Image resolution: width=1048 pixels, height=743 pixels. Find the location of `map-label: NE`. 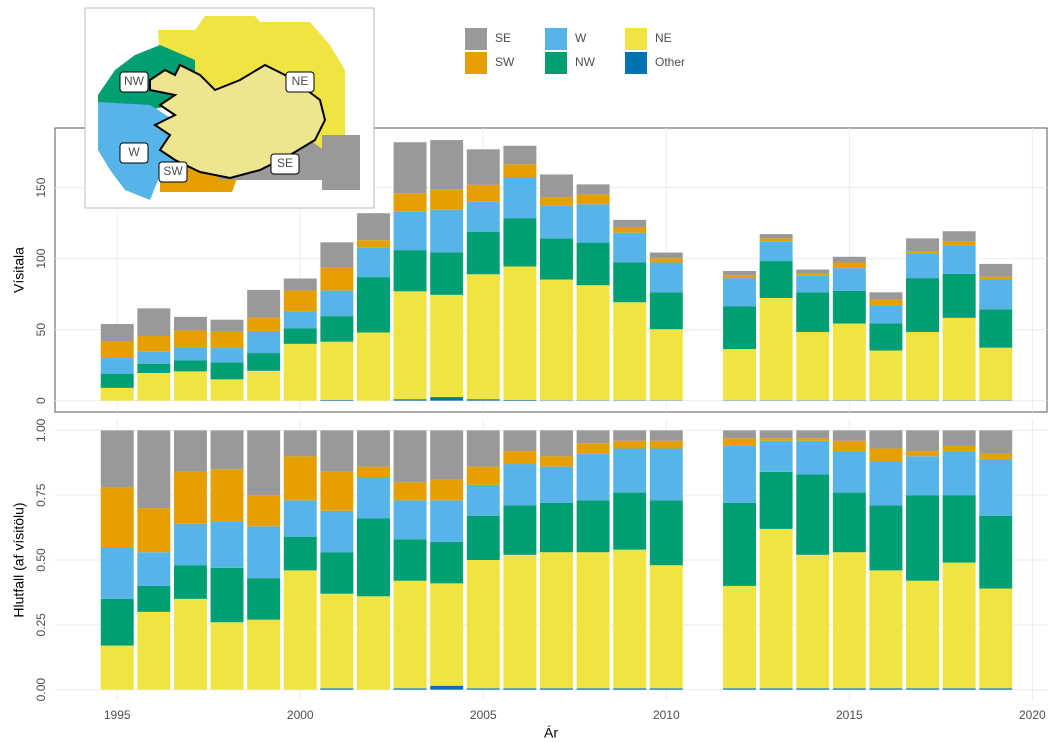

map-label: NE is located at coordinates (300, 81).